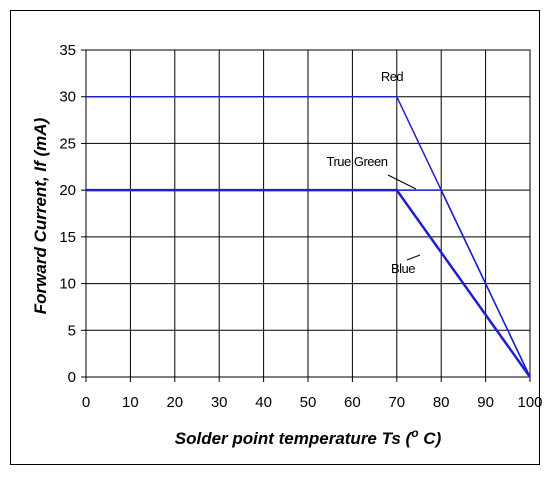 This screenshot has width=552, height=477. I want to click on x-tick-label: 80, so click(441, 402).